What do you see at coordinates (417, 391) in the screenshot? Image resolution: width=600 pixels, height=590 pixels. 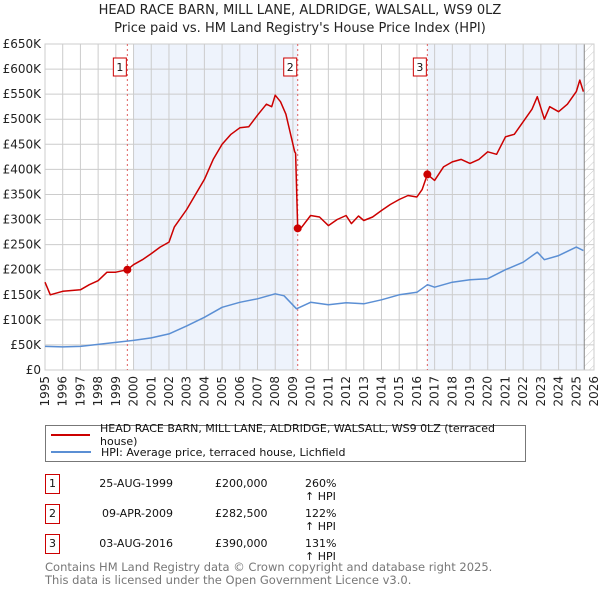 I see `x-tick-label: 2016` at bounding box center [417, 391].